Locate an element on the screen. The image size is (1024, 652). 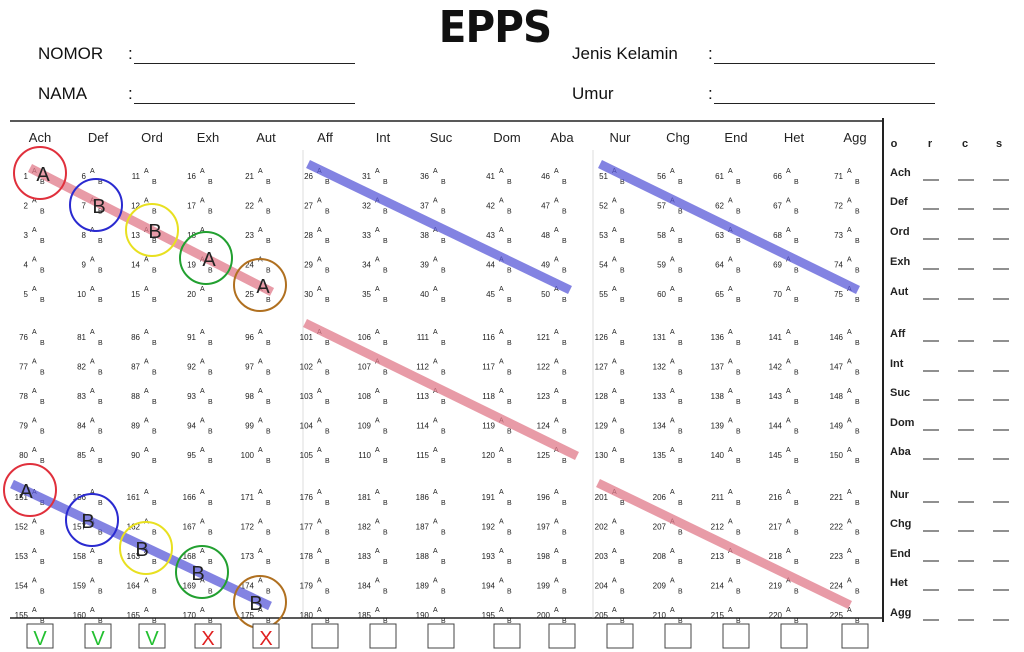
nama-field is located at coordinates (244, 103).